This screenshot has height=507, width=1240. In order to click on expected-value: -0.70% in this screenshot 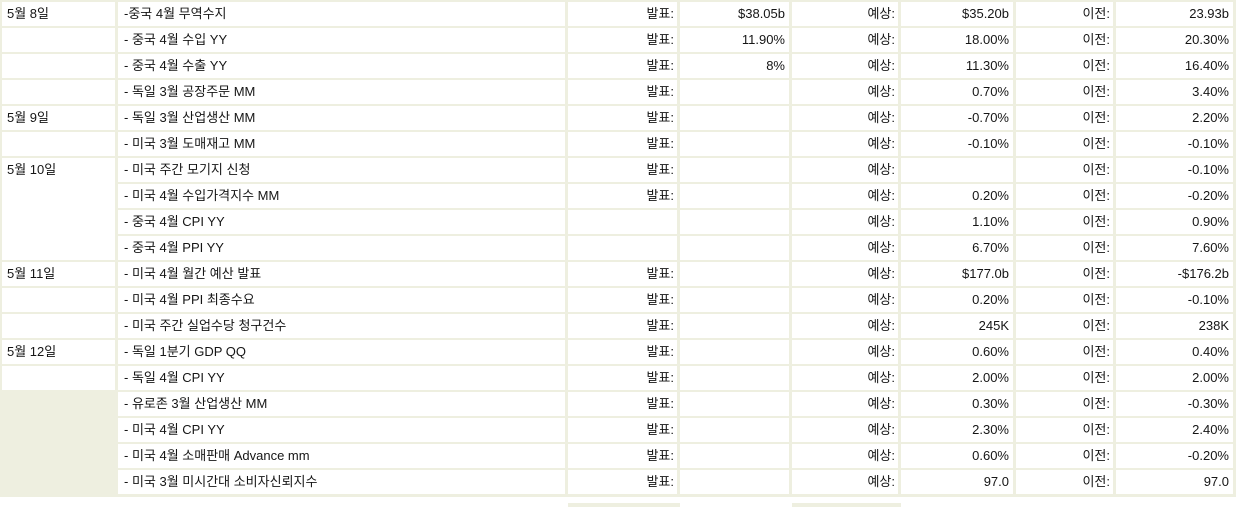, I will do `click(957, 118)`.